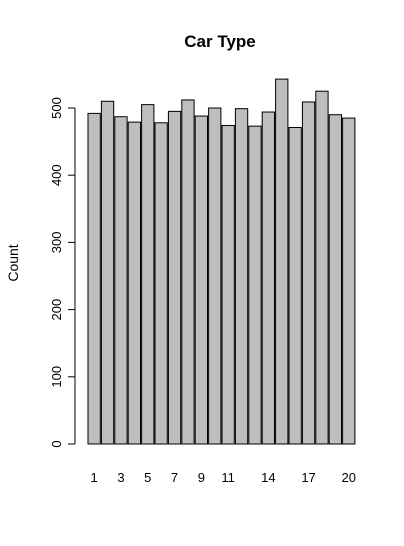 The image size is (404, 546). Describe the element at coordinates (56, 377) in the screenshot. I see `y-tick-label: 100` at that location.